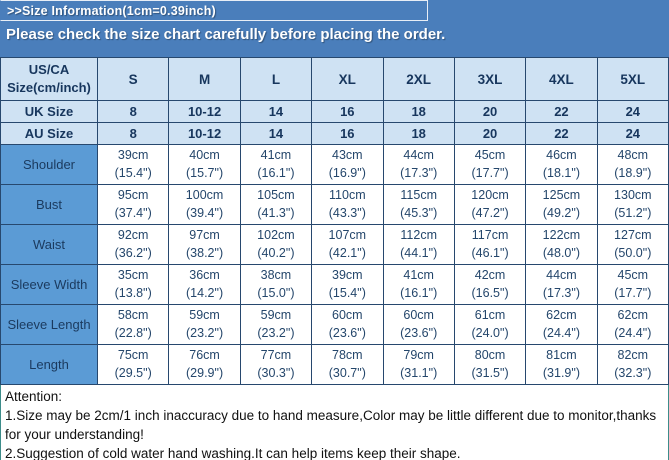  Describe the element at coordinates (133, 79) in the screenshot. I see `size-column-header: S` at that location.